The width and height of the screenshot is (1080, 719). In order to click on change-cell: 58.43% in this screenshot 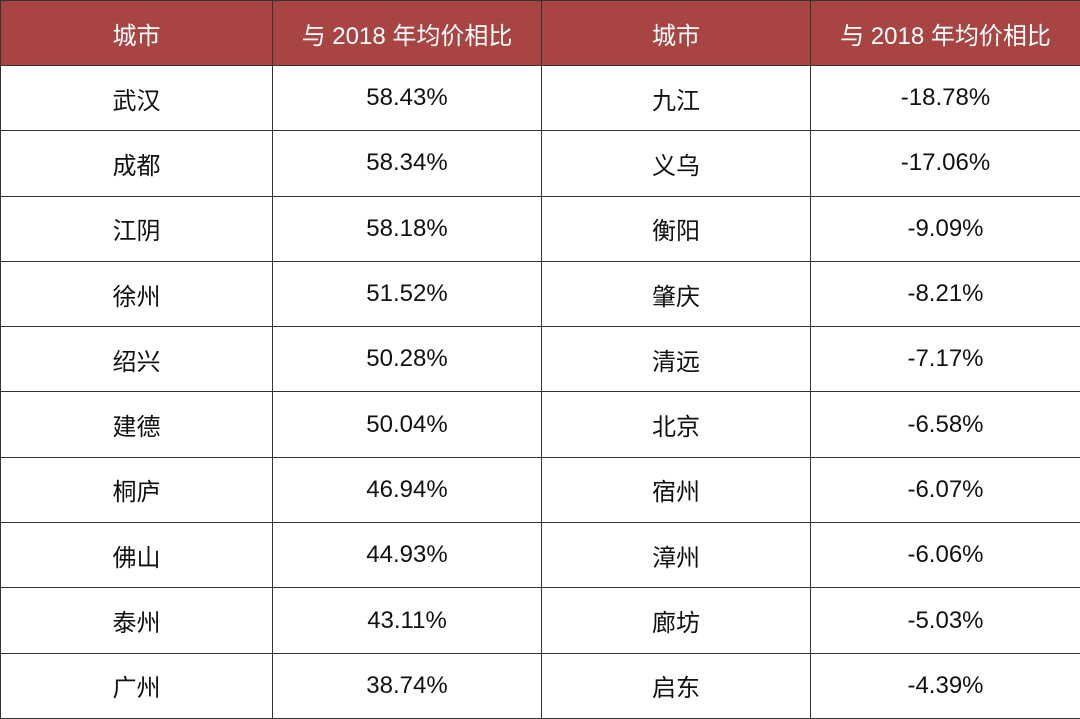, I will do `click(407, 98)`.